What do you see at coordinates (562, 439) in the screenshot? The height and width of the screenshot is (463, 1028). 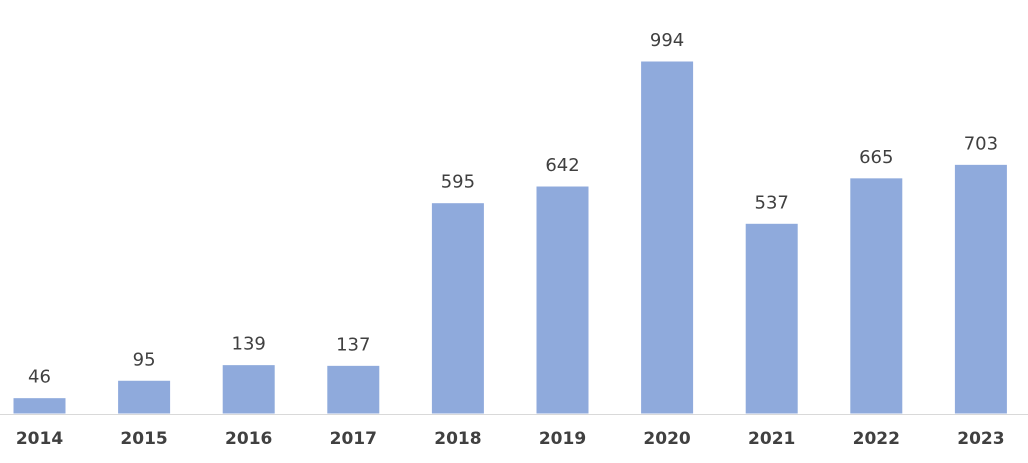 I see `x-tick-label: 2019` at bounding box center [562, 439].